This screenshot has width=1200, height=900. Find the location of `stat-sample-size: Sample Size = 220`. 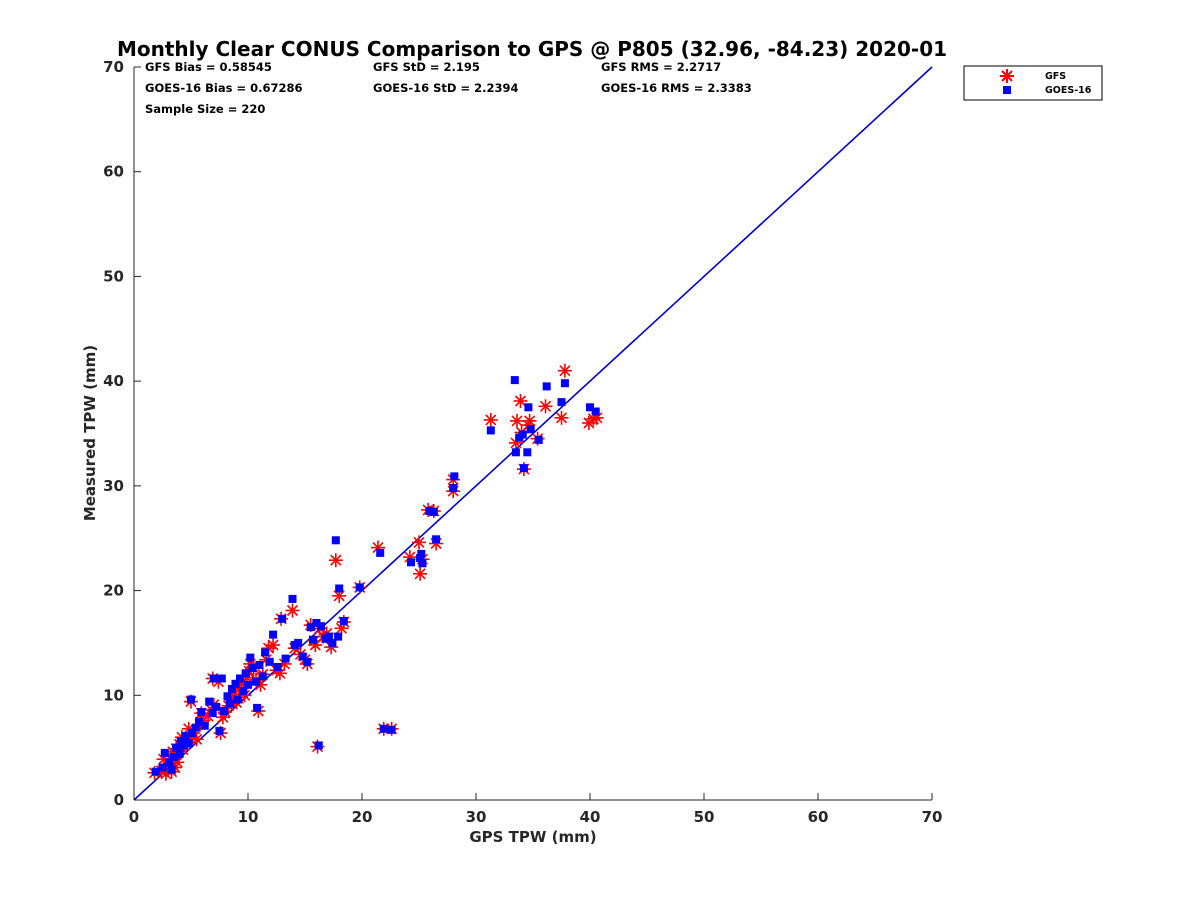

stat-sample-size: Sample Size = 220 is located at coordinates (205, 109).